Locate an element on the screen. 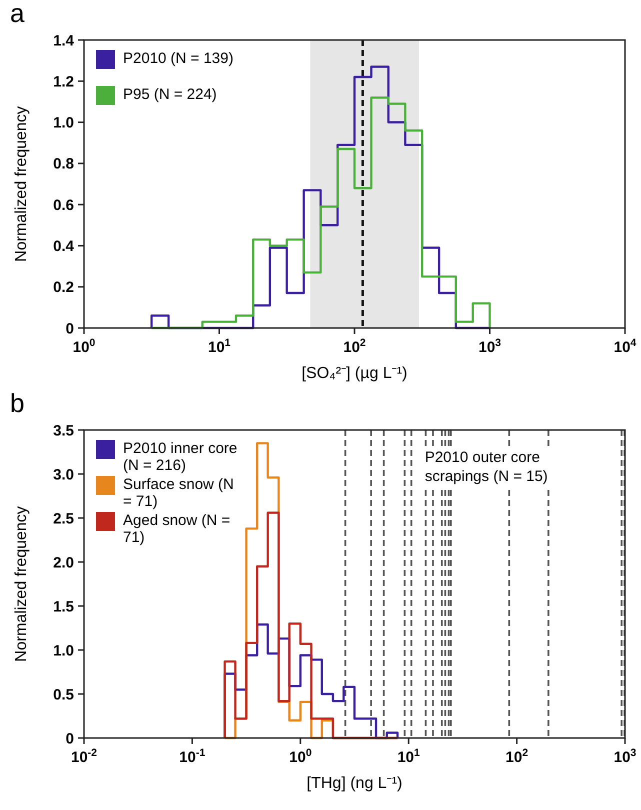 The width and height of the screenshot is (641, 810). legend-label: P2010 (N = 139) is located at coordinates (178, 58).